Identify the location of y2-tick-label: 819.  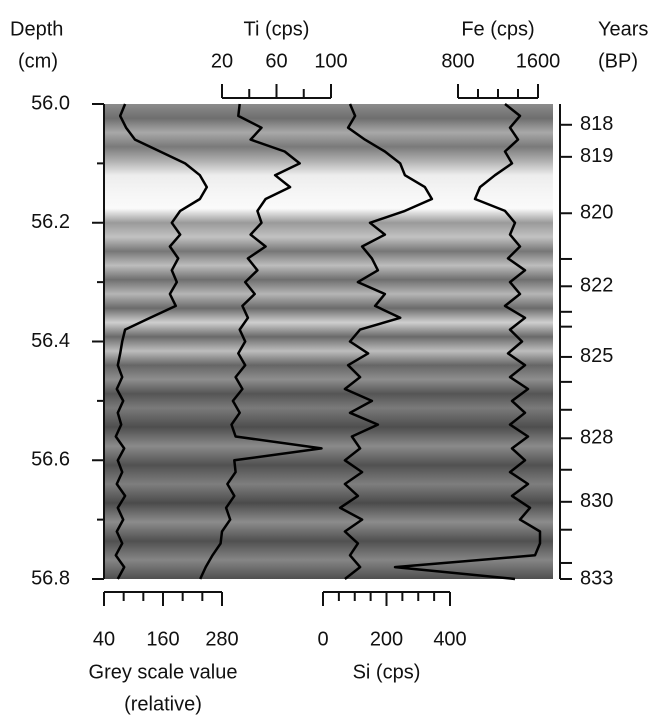
(596, 156).